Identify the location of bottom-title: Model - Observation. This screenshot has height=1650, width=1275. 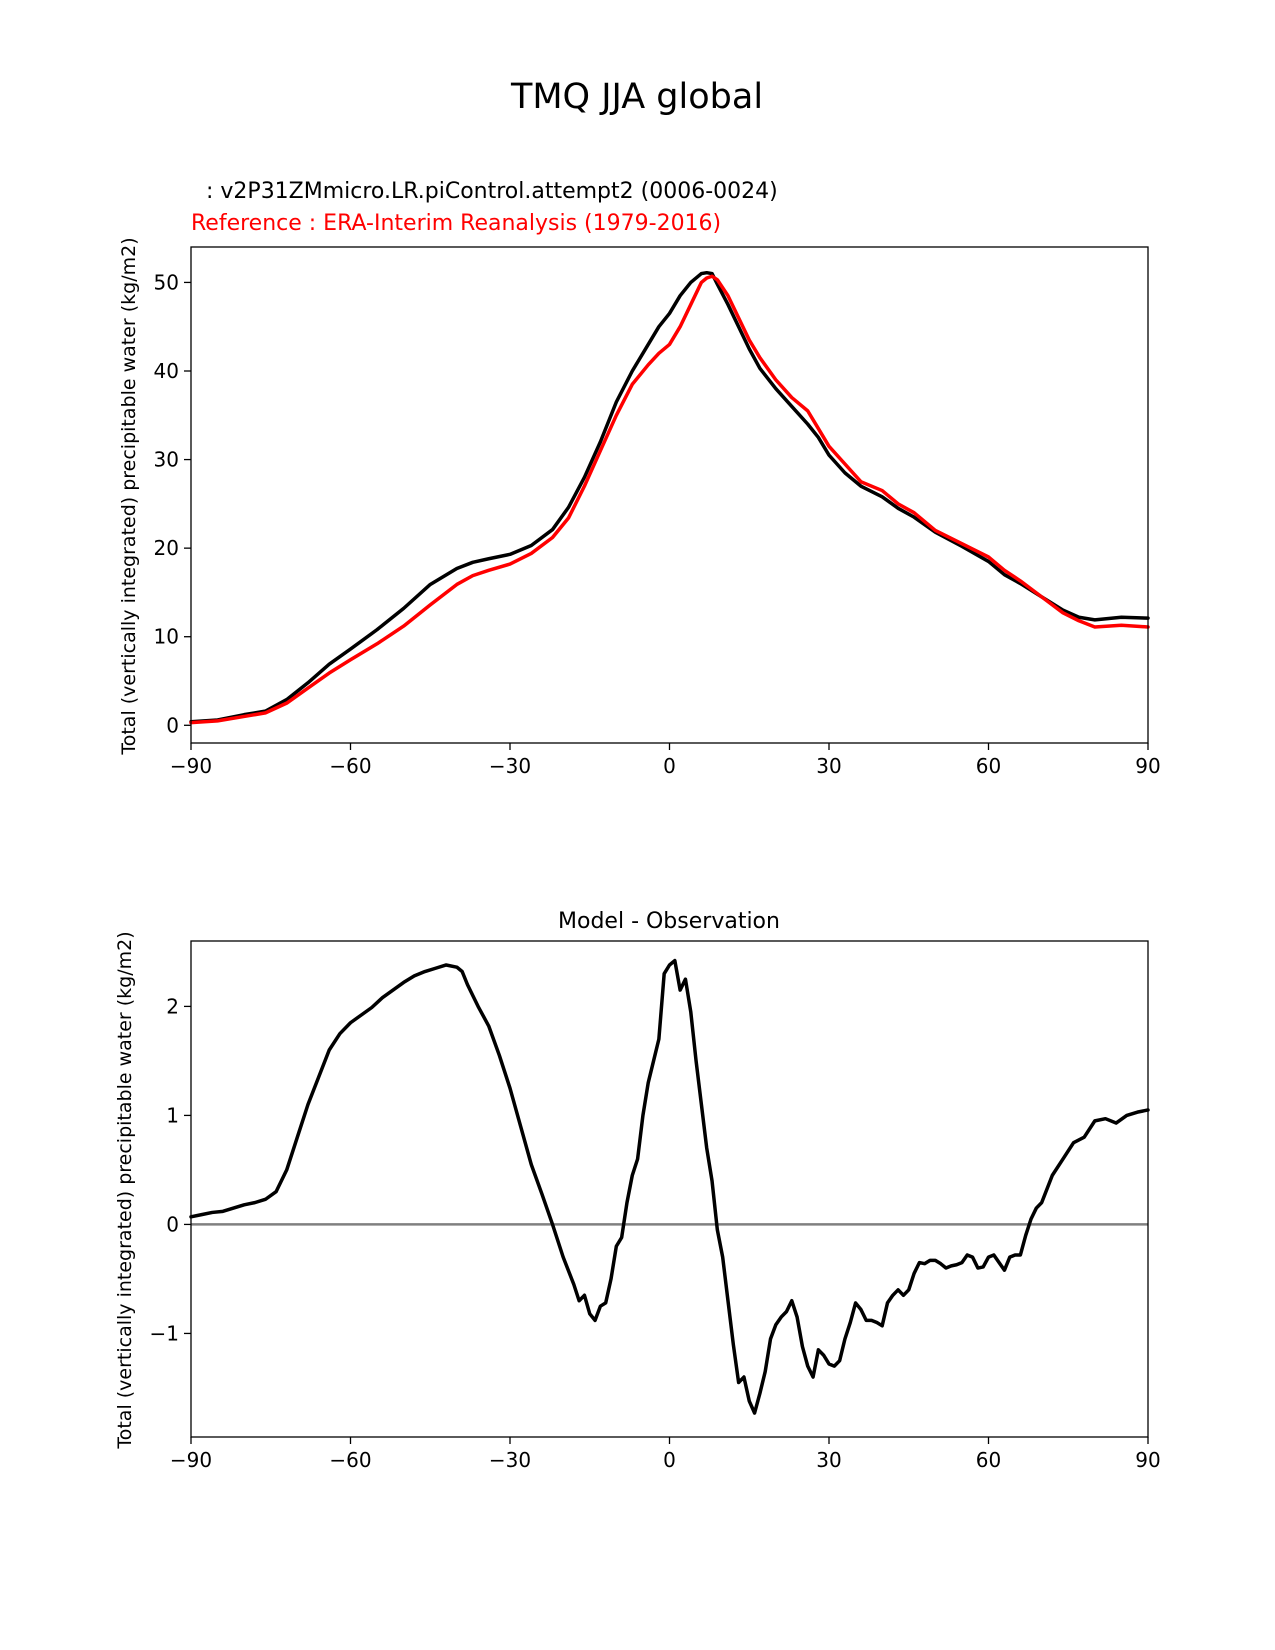
(669, 921).